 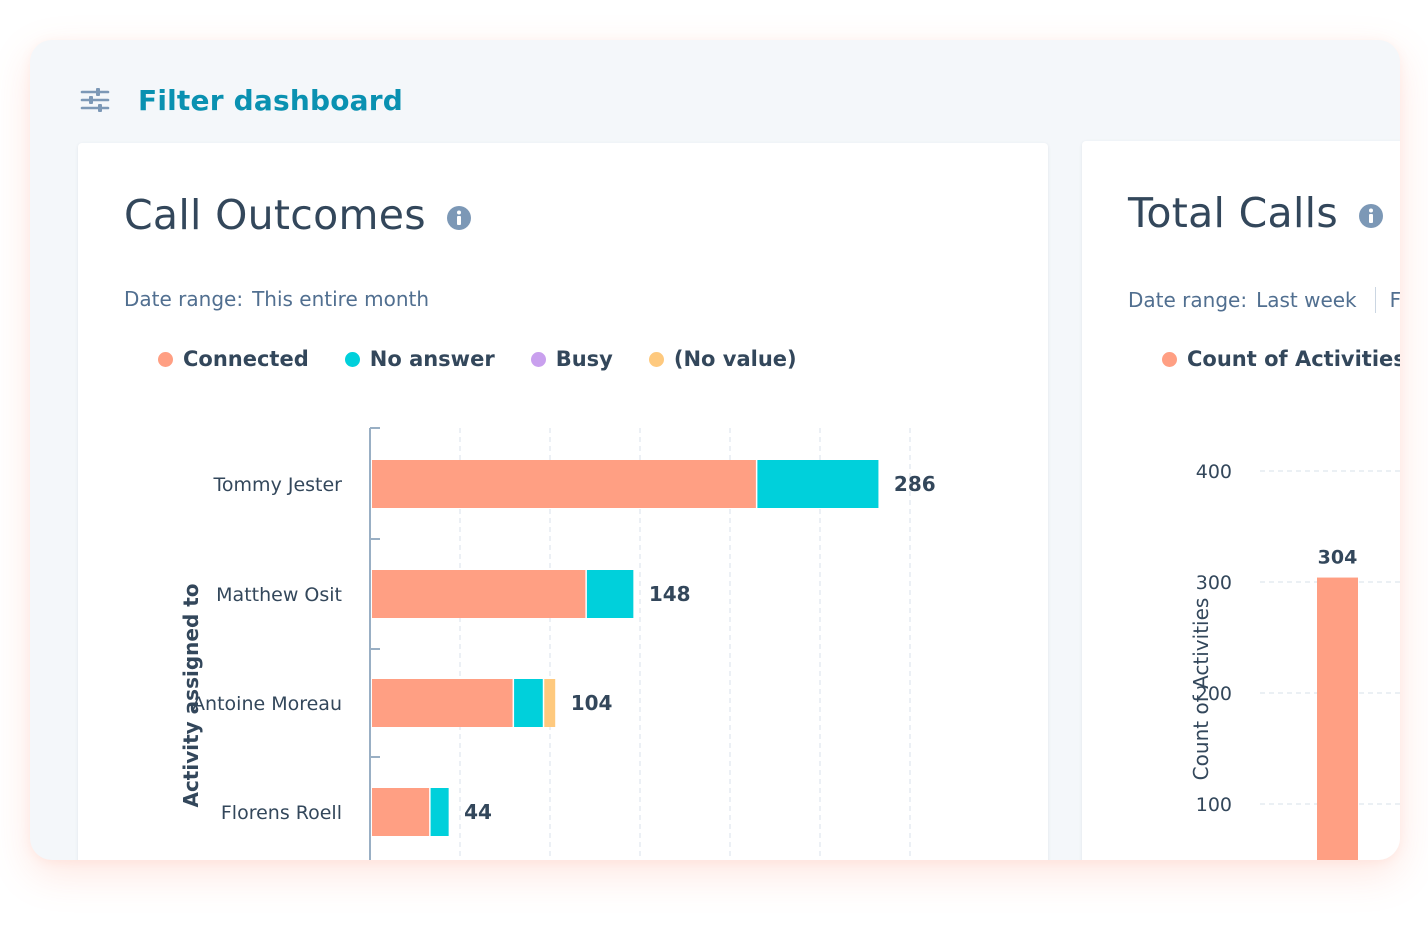 What do you see at coordinates (1375, 300) in the screenshot?
I see `divider` at bounding box center [1375, 300].